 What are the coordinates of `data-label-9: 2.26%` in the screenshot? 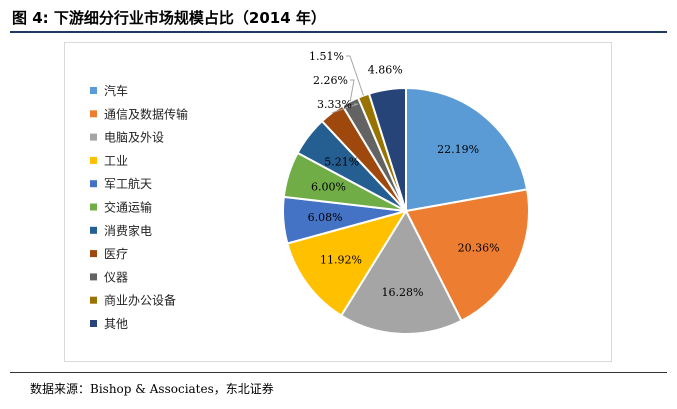 It's located at (330, 80).